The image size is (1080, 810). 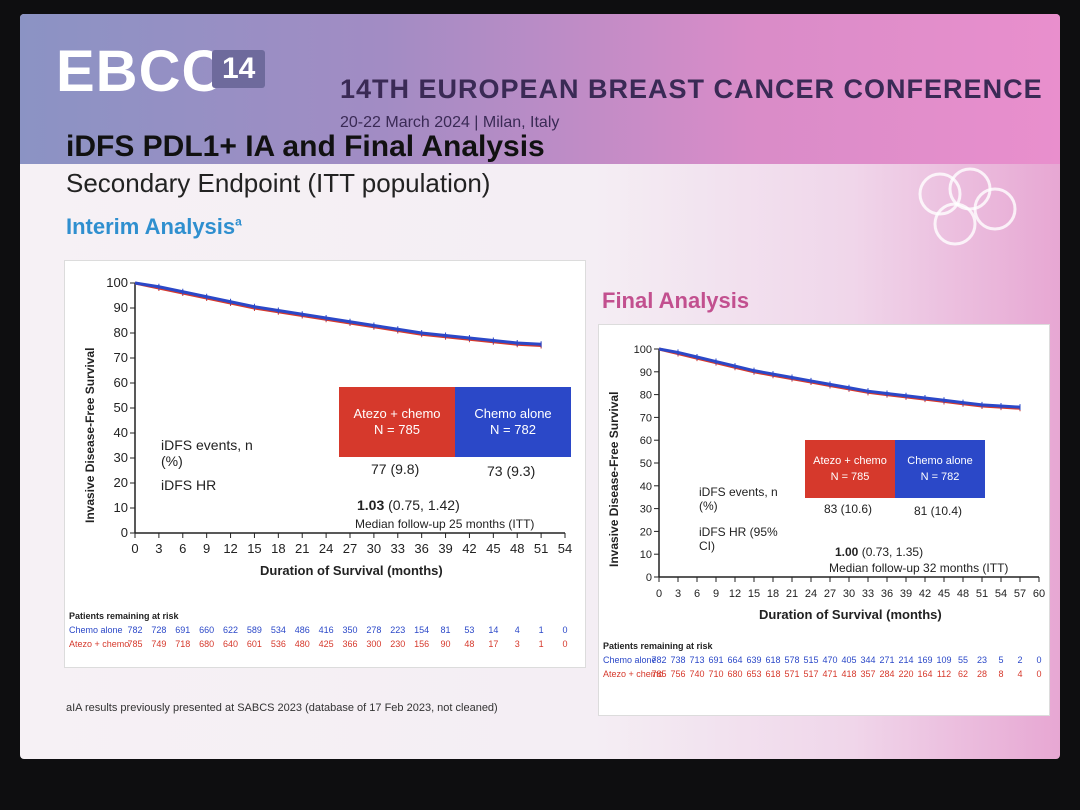 I want to click on fa-y-tick-label: 50, so click(x=646, y=464).